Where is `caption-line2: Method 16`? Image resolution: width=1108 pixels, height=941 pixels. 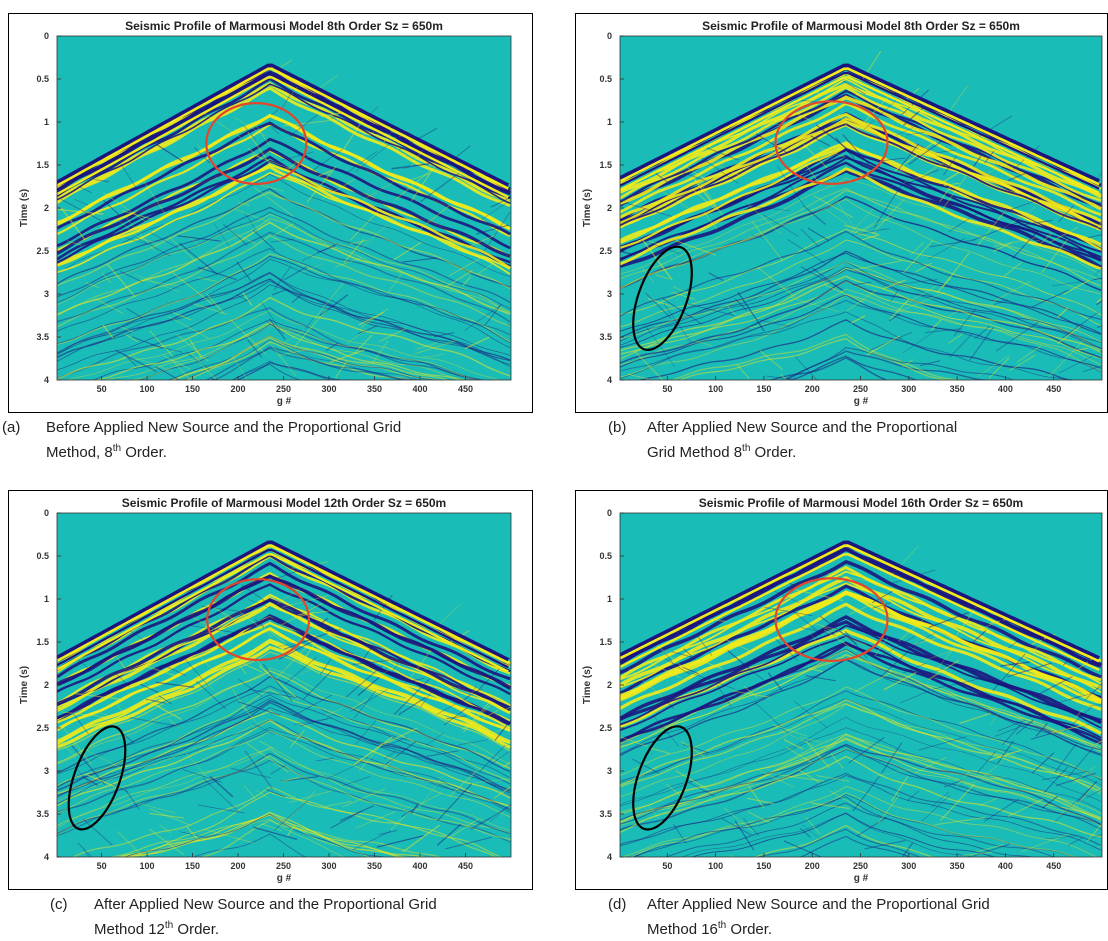
caption-line2: Method 16 is located at coordinates (682, 929).